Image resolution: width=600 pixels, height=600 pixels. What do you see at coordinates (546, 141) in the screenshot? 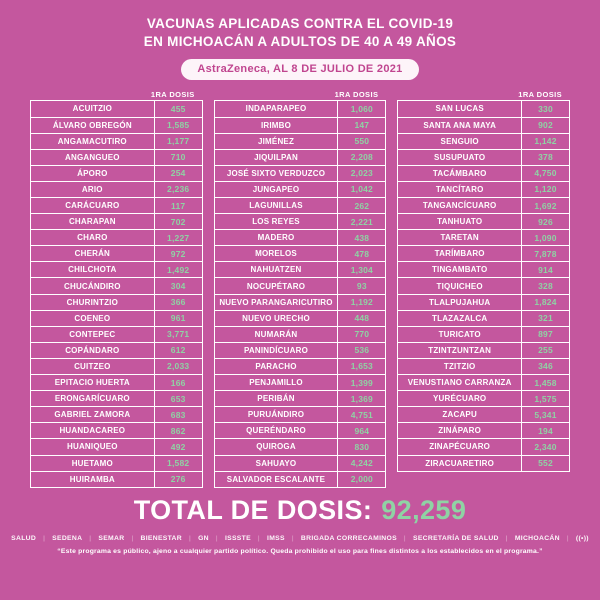
I see `dose-value: 1,142` at bounding box center [546, 141].